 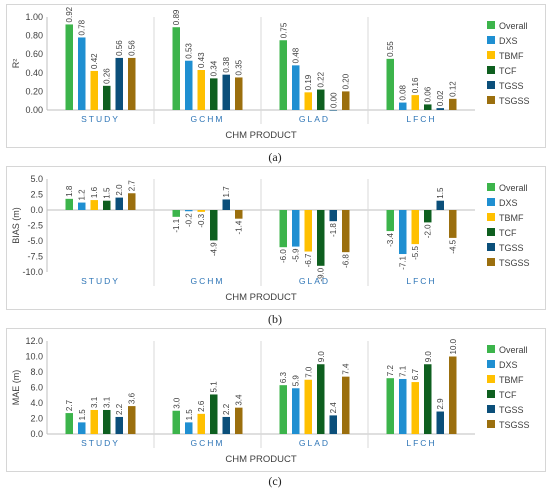 What do you see at coordinates (333, 408) in the screenshot?
I see `data-label: 2.4` at bounding box center [333, 408].